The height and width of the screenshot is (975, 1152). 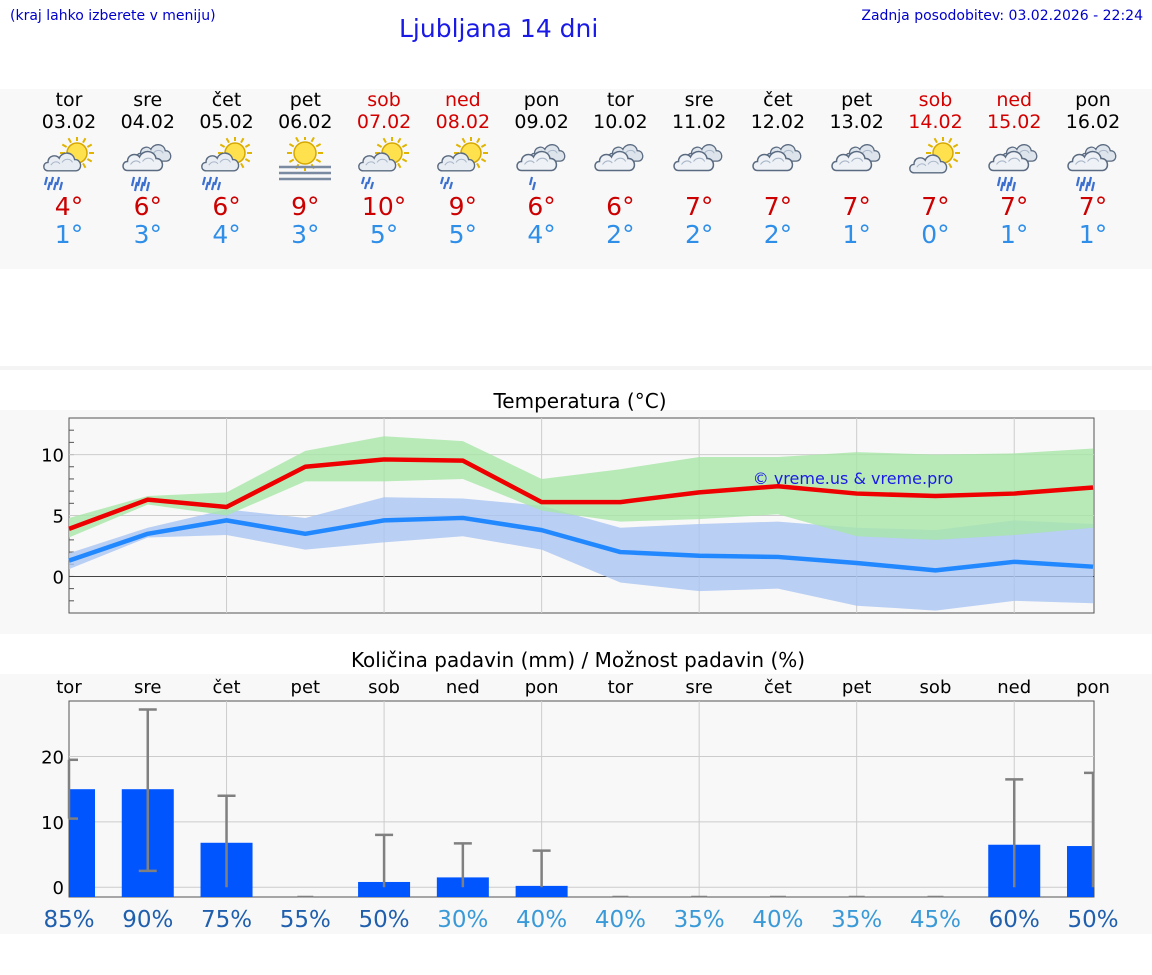 I want to click on day-forecast: sob 07.02 10° 5°, so click(x=384, y=169).